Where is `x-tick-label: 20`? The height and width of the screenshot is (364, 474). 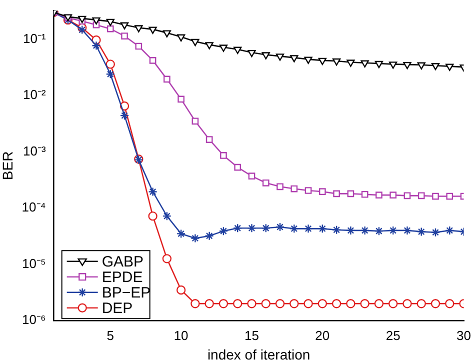
x-tick-label: 20 is located at coordinates (322, 335).